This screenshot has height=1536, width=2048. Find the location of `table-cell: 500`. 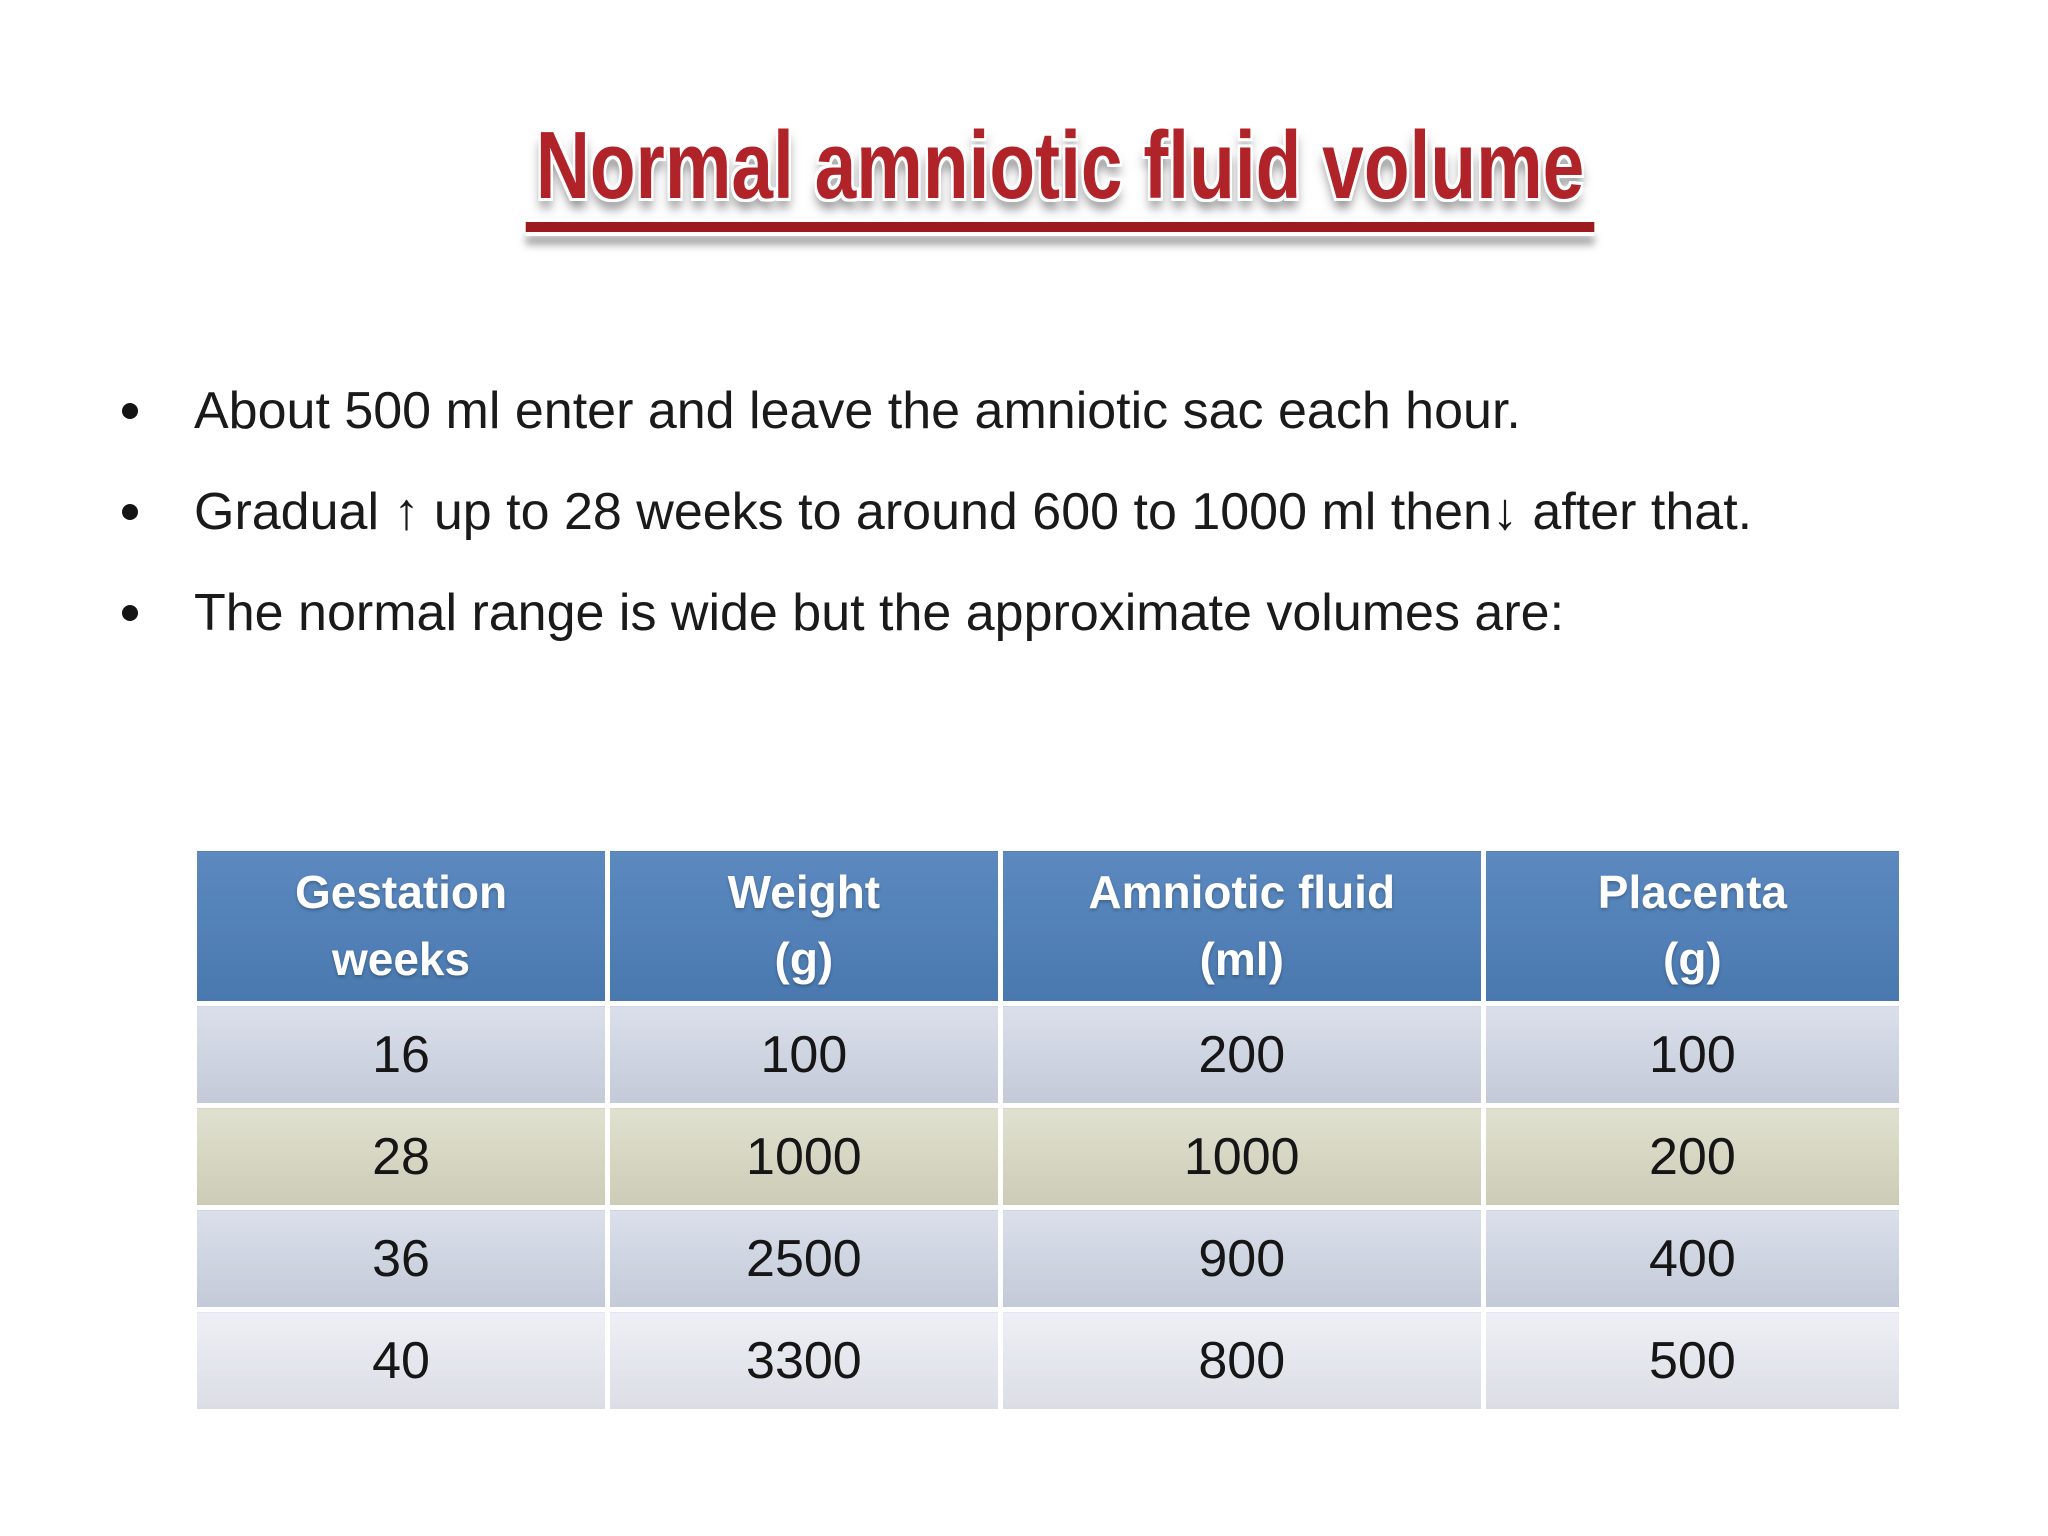

table-cell: 500 is located at coordinates (1692, 1360).